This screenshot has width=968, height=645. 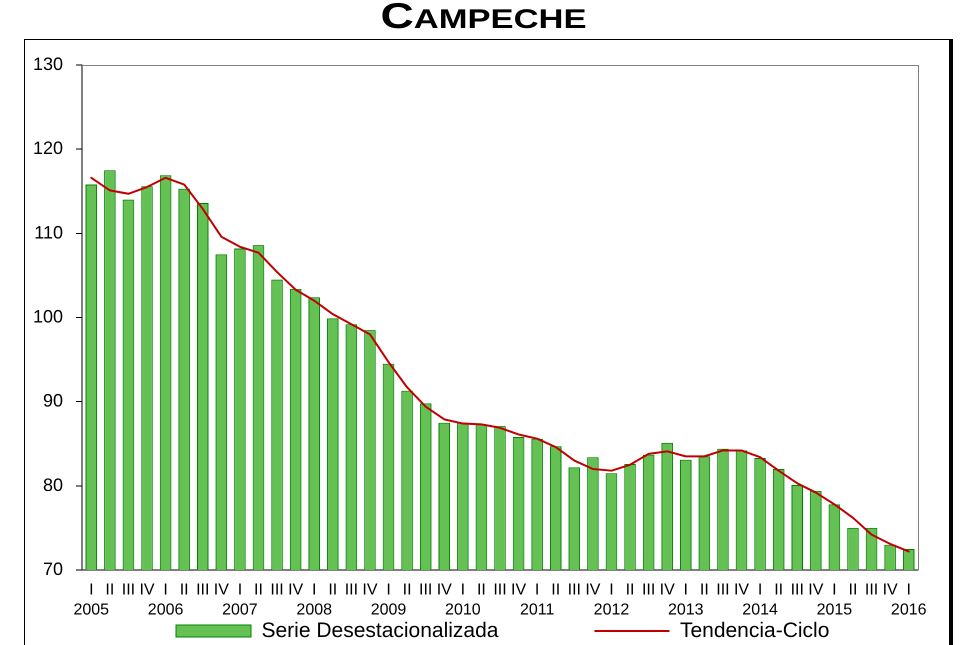 I want to click on y-tick-label: 120, so click(x=47, y=148).